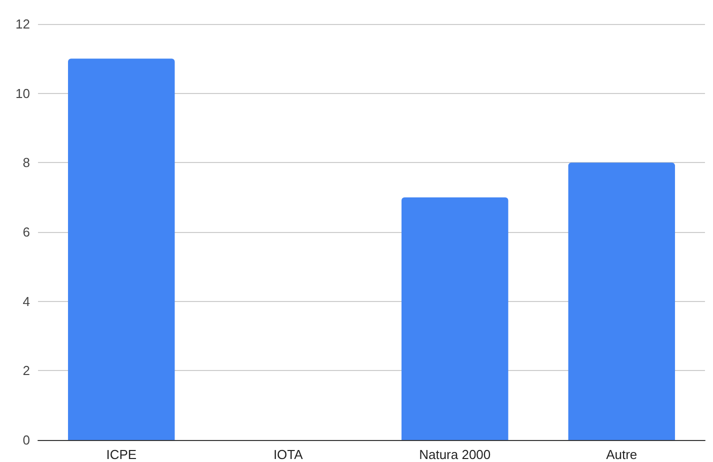 Image resolution: width=713 pixels, height=462 pixels. I want to click on x-tick-label: IOTA, so click(288, 454).